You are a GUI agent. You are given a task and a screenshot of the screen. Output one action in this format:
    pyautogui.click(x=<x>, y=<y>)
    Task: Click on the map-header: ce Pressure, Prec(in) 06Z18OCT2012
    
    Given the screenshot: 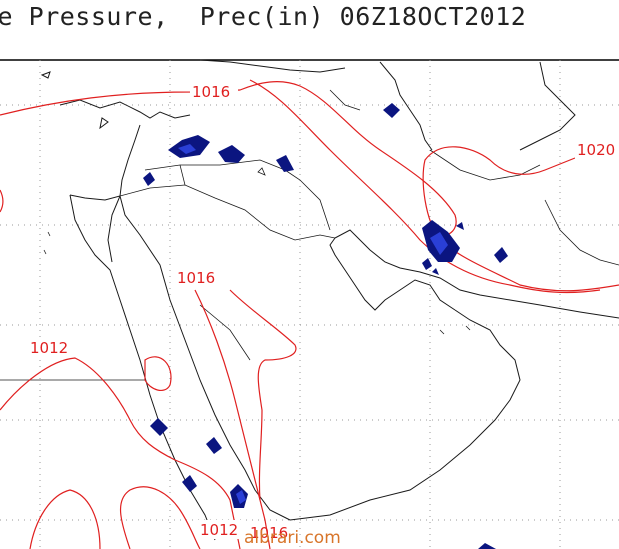 What is the action you would take?
    pyautogui.click(x=309, y=19)
    